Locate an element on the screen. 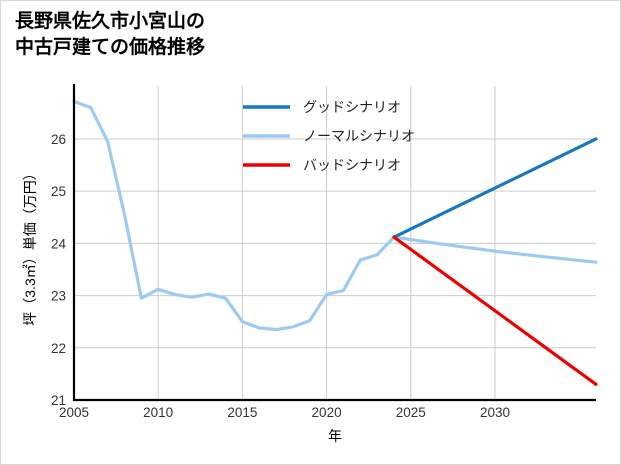 The height and width of the screenshot is (465, 621). x-tick-label: 2020 is located at coordinates (327, 412).